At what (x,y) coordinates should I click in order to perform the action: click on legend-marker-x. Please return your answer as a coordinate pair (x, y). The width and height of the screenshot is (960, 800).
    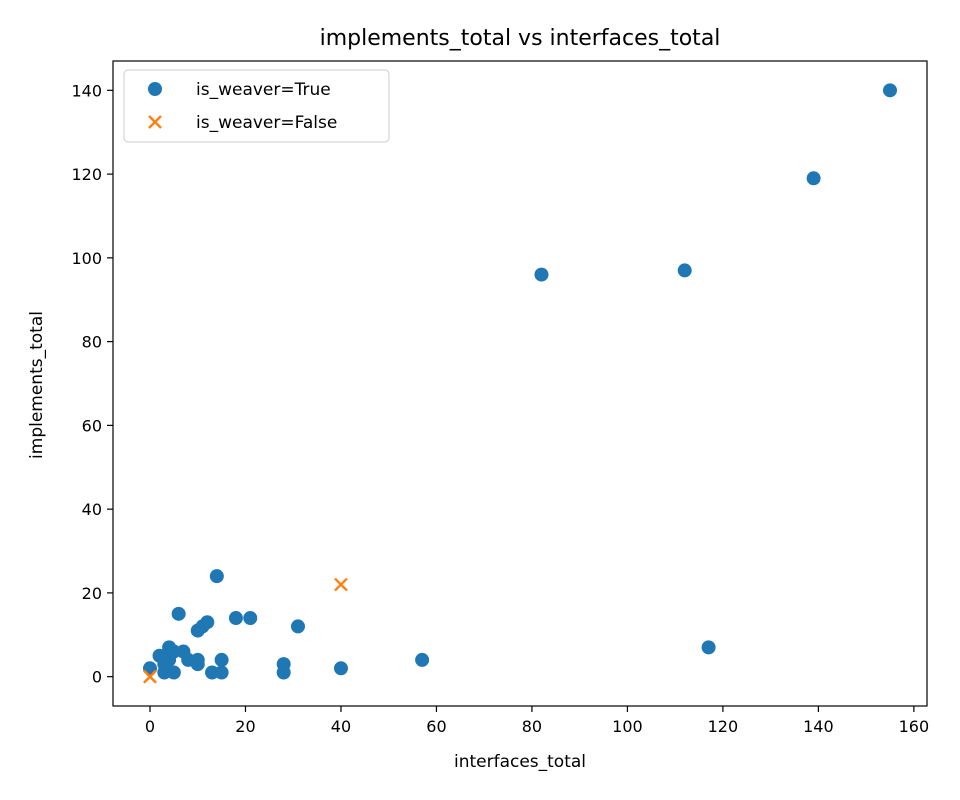
    Looking at the image, I should click on (155, 122).